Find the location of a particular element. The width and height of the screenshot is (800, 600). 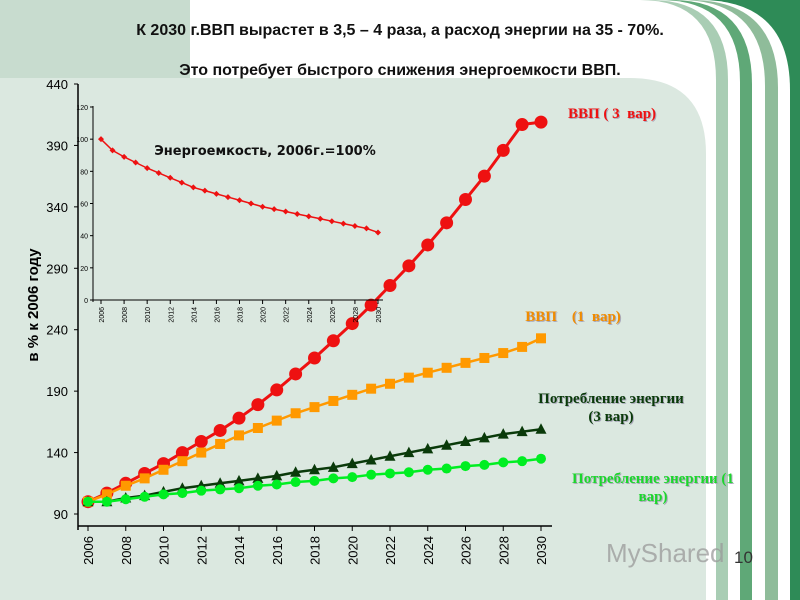

inset-x-tick-label: 2020 is located at coordinates (264, 315).